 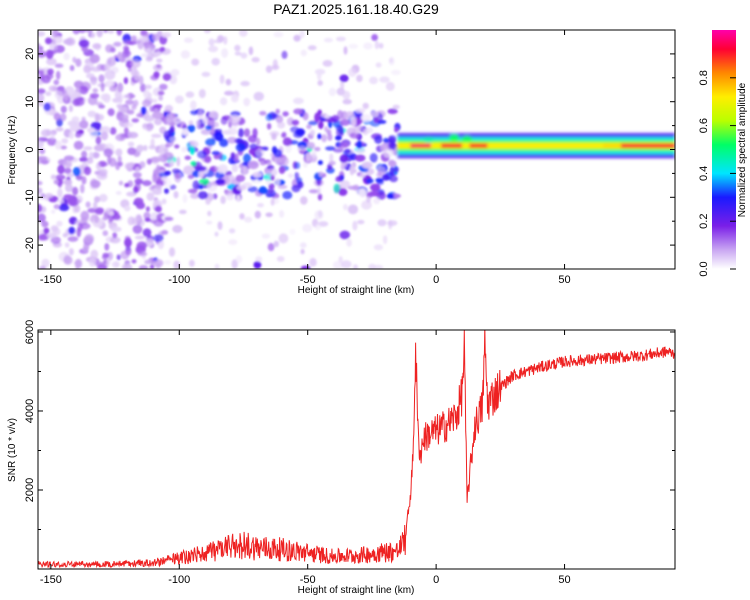 I want to click on heatmap-band, so click(x=536, y=146).